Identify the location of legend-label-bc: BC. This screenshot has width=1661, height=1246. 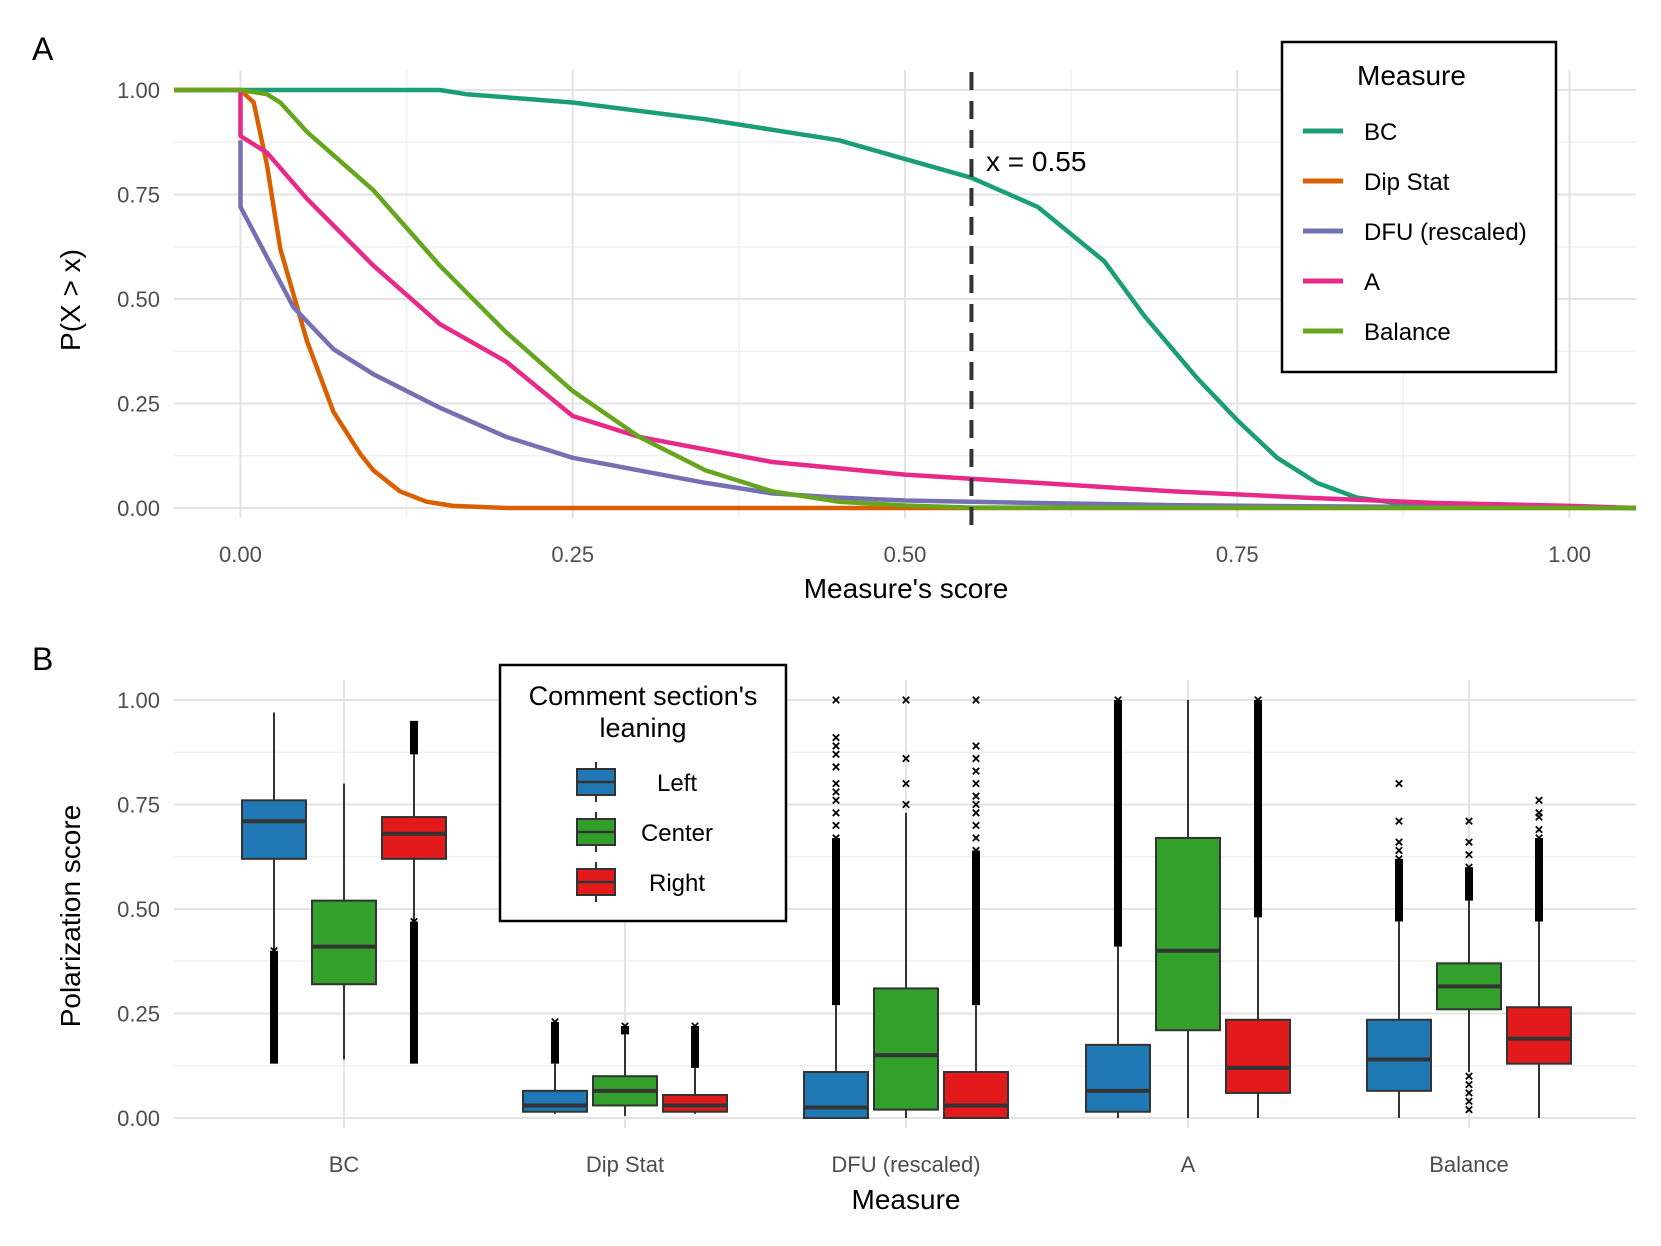
(1380, 132).